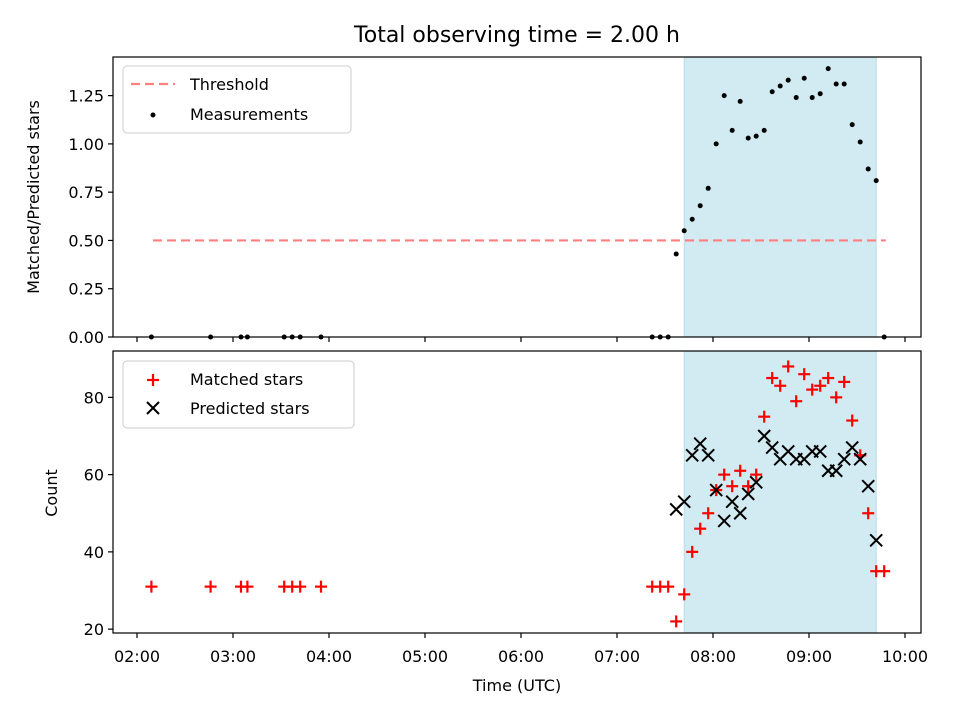 The image size is (960, 724). I want to click on legend-predicted-swatch, so click(153, 408).